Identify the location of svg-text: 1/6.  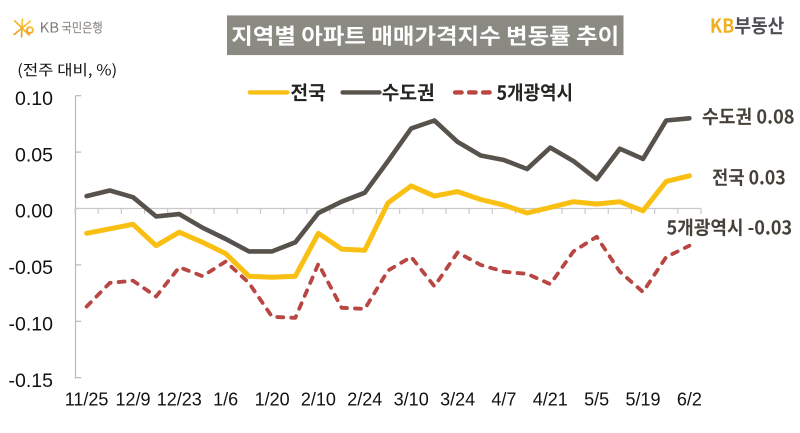
(225, 399).